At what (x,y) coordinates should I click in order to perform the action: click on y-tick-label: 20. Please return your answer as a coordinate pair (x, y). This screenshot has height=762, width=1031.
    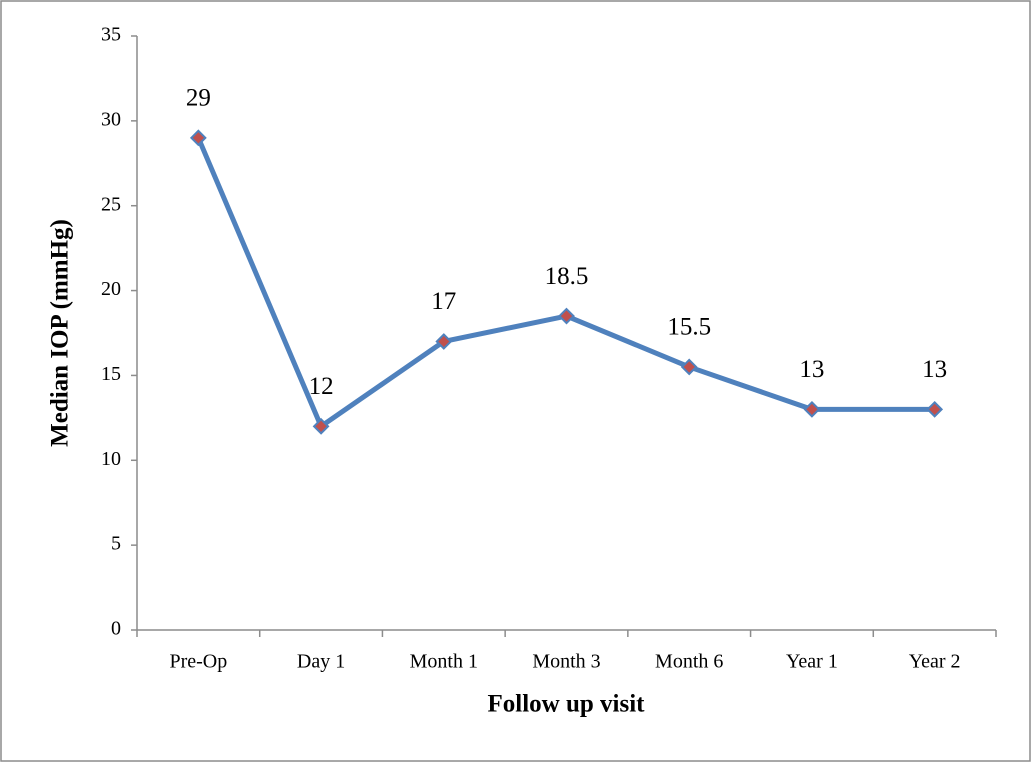
    Looking at the image, I should click on (111, 289).